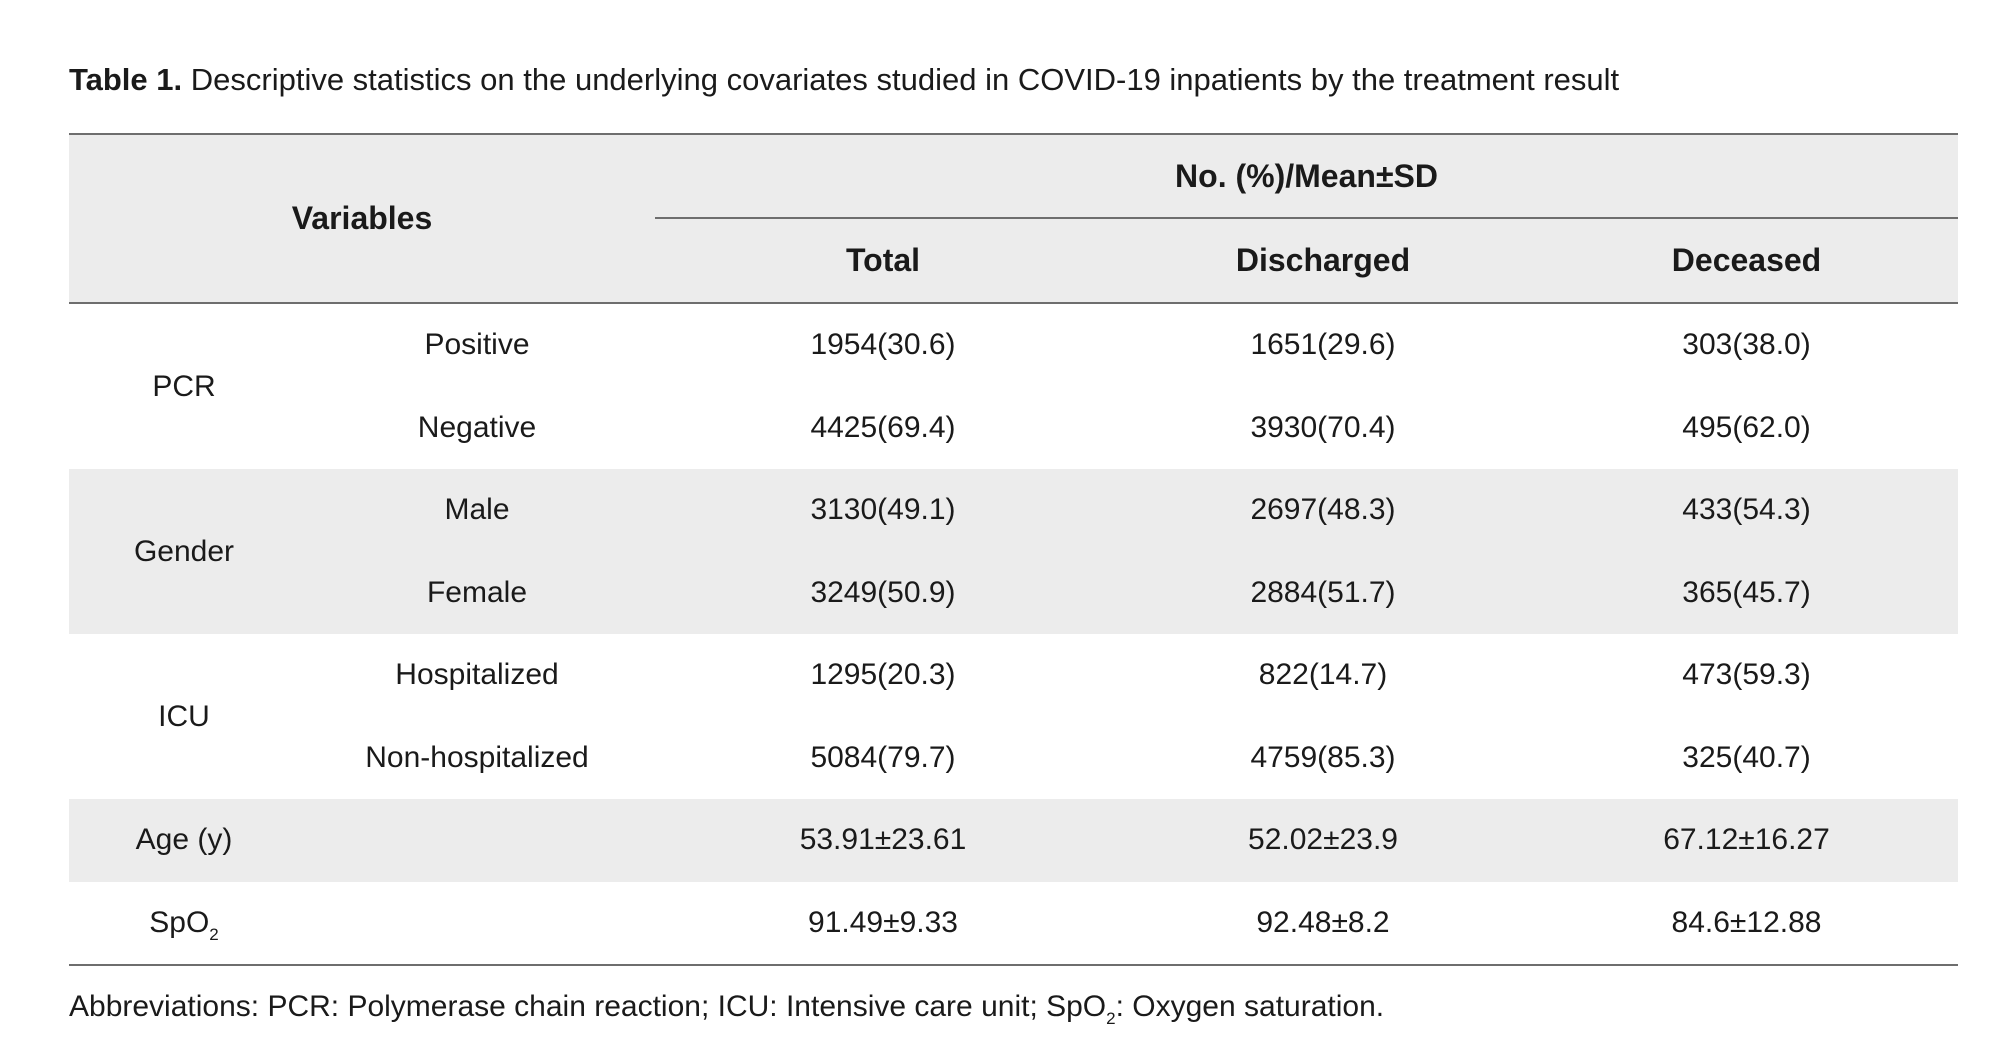  What do you see at coordinates (883, 345) in the screenshot?
I see `cell-total: 1954(30.6)` at bounding box center [883, 345].